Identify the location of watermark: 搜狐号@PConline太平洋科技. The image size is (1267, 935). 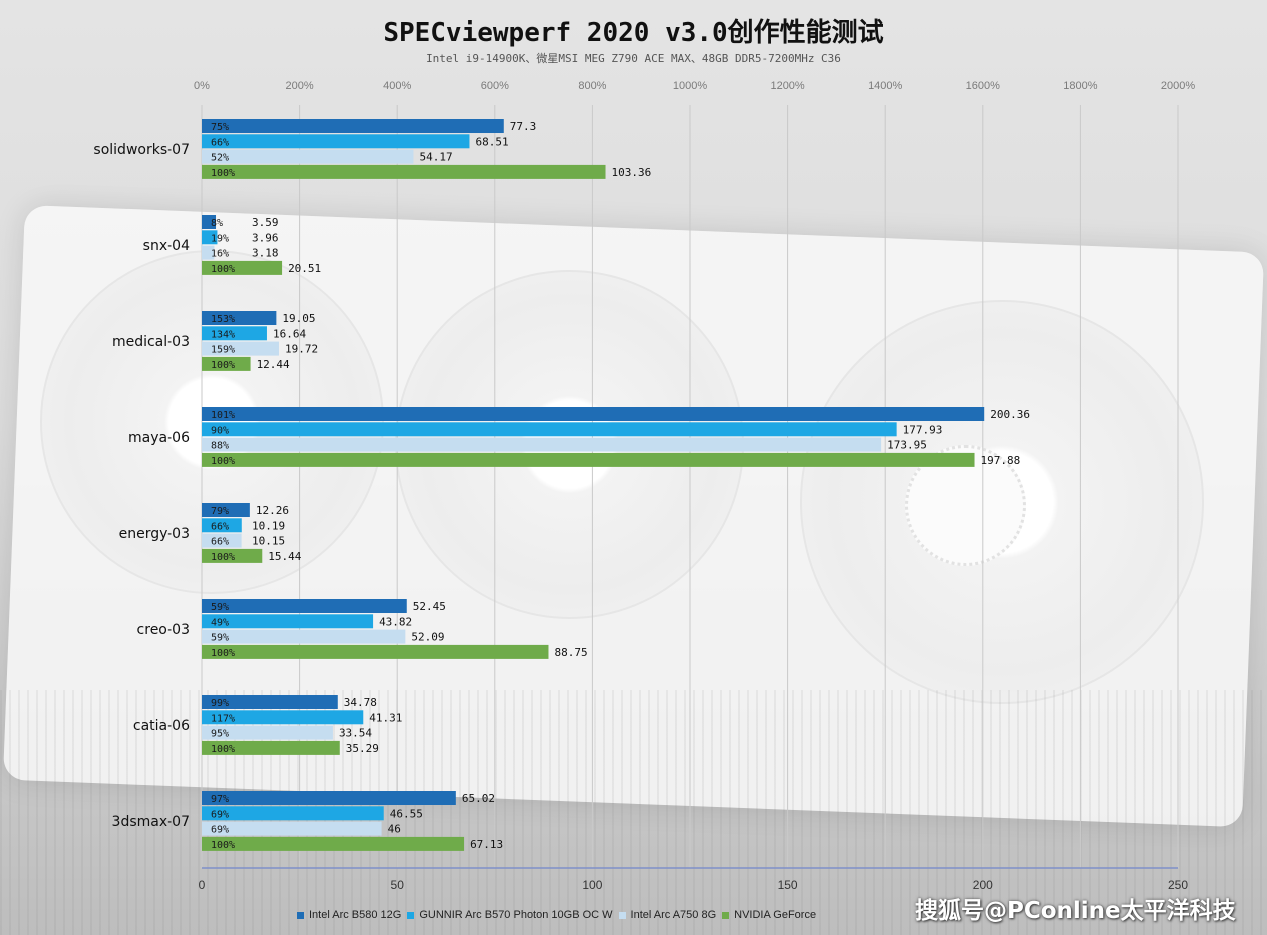
(1075, 911).